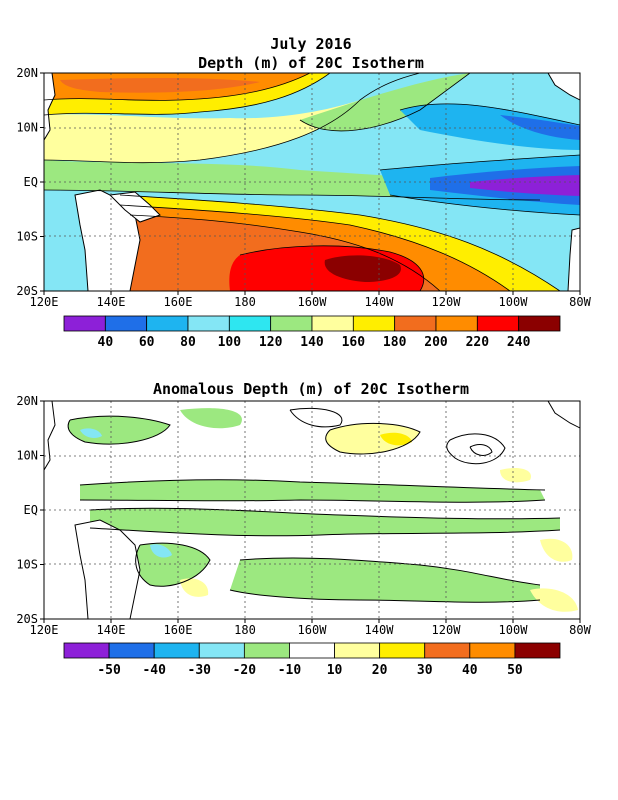 Image resolution: width=618 pixels, height=800 pixels. Describe the element at coordinates (385, 580) in the screenshot. I see `field2-green-south` at that location.